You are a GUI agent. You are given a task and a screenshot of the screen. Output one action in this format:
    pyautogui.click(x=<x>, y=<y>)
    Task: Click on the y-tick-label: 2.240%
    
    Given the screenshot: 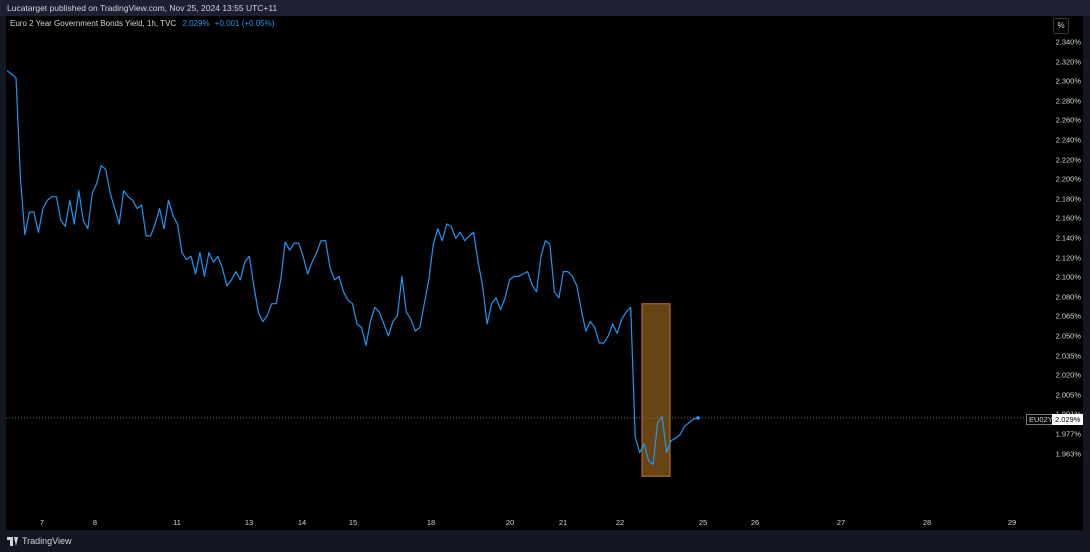 What is the action you would take?
    pyautogui.click(x=1068, y=140)
    